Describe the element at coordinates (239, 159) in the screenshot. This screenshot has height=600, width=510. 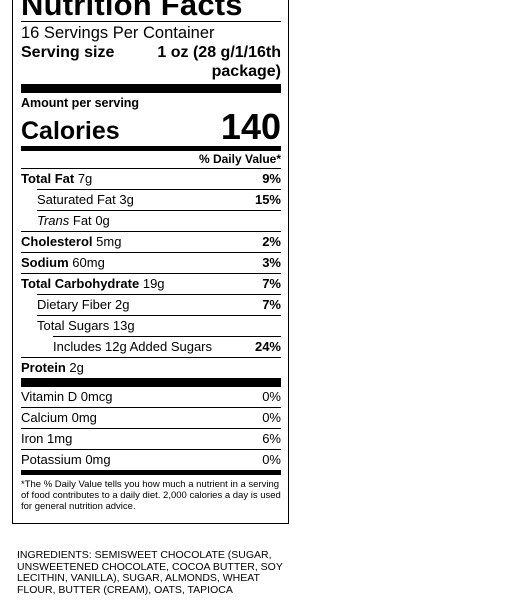
I see `daily-value-header: % Daily Value*` at that location.